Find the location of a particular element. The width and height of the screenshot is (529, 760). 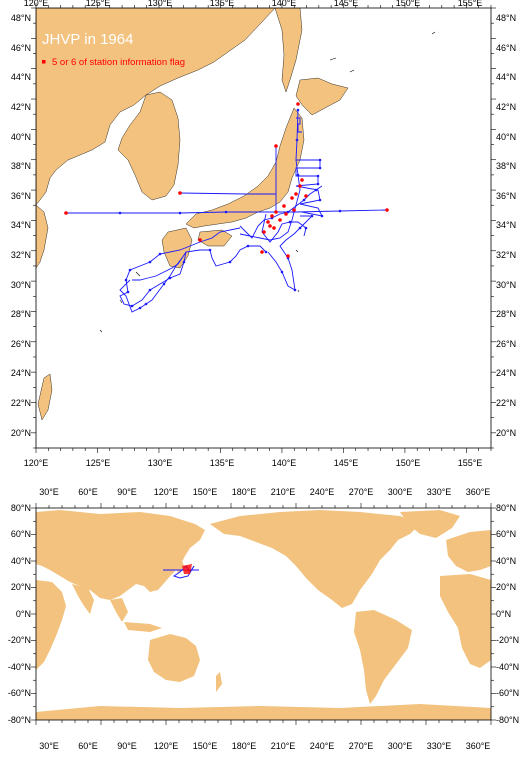

land-south-america is located at coordinates (383, 657).